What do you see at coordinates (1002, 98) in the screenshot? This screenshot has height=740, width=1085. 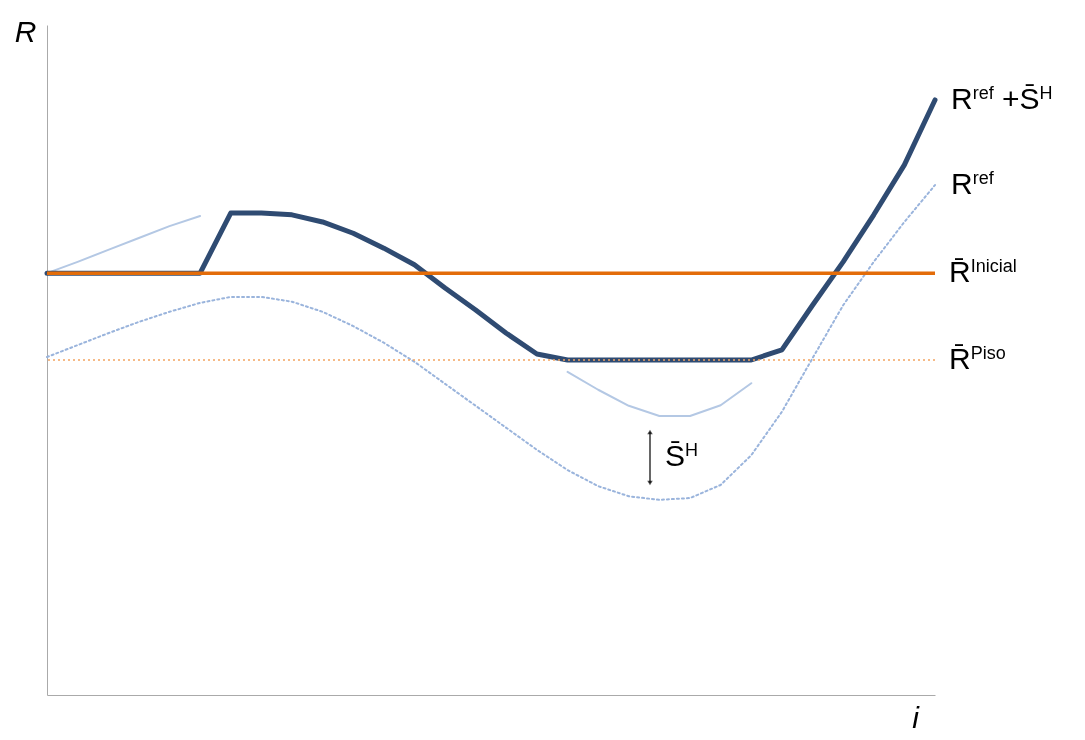 I see `series-label: R$^{ref}$ +S̄$^{H}$` at bounding box center [1002, 98].